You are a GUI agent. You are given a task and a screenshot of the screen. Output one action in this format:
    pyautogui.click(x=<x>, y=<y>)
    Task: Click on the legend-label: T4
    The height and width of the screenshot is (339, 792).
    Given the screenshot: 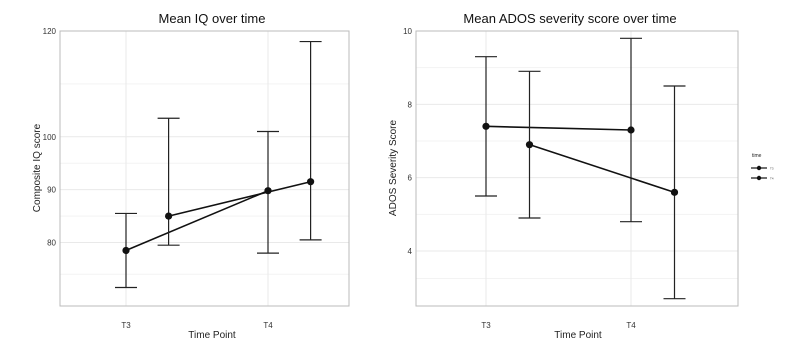 What is the action you would take?
    pyautogui.click(x=772, y=179)
    